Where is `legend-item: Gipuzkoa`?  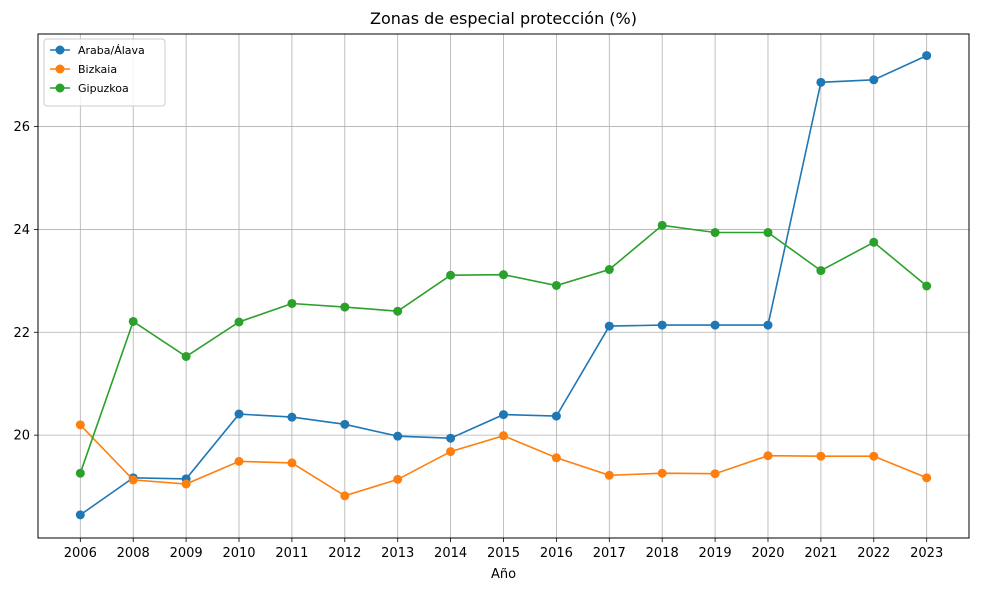
legend-item: Gipuzkoa is located at coordinates (89, 88).